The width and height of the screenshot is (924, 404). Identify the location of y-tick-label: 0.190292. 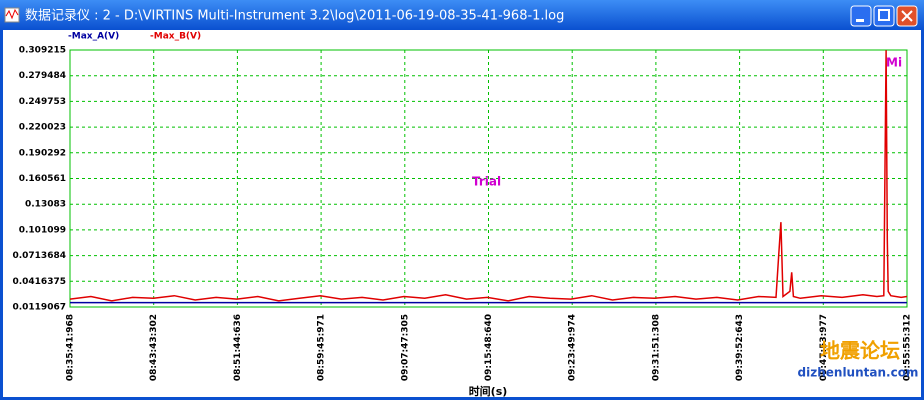
(42, 153).